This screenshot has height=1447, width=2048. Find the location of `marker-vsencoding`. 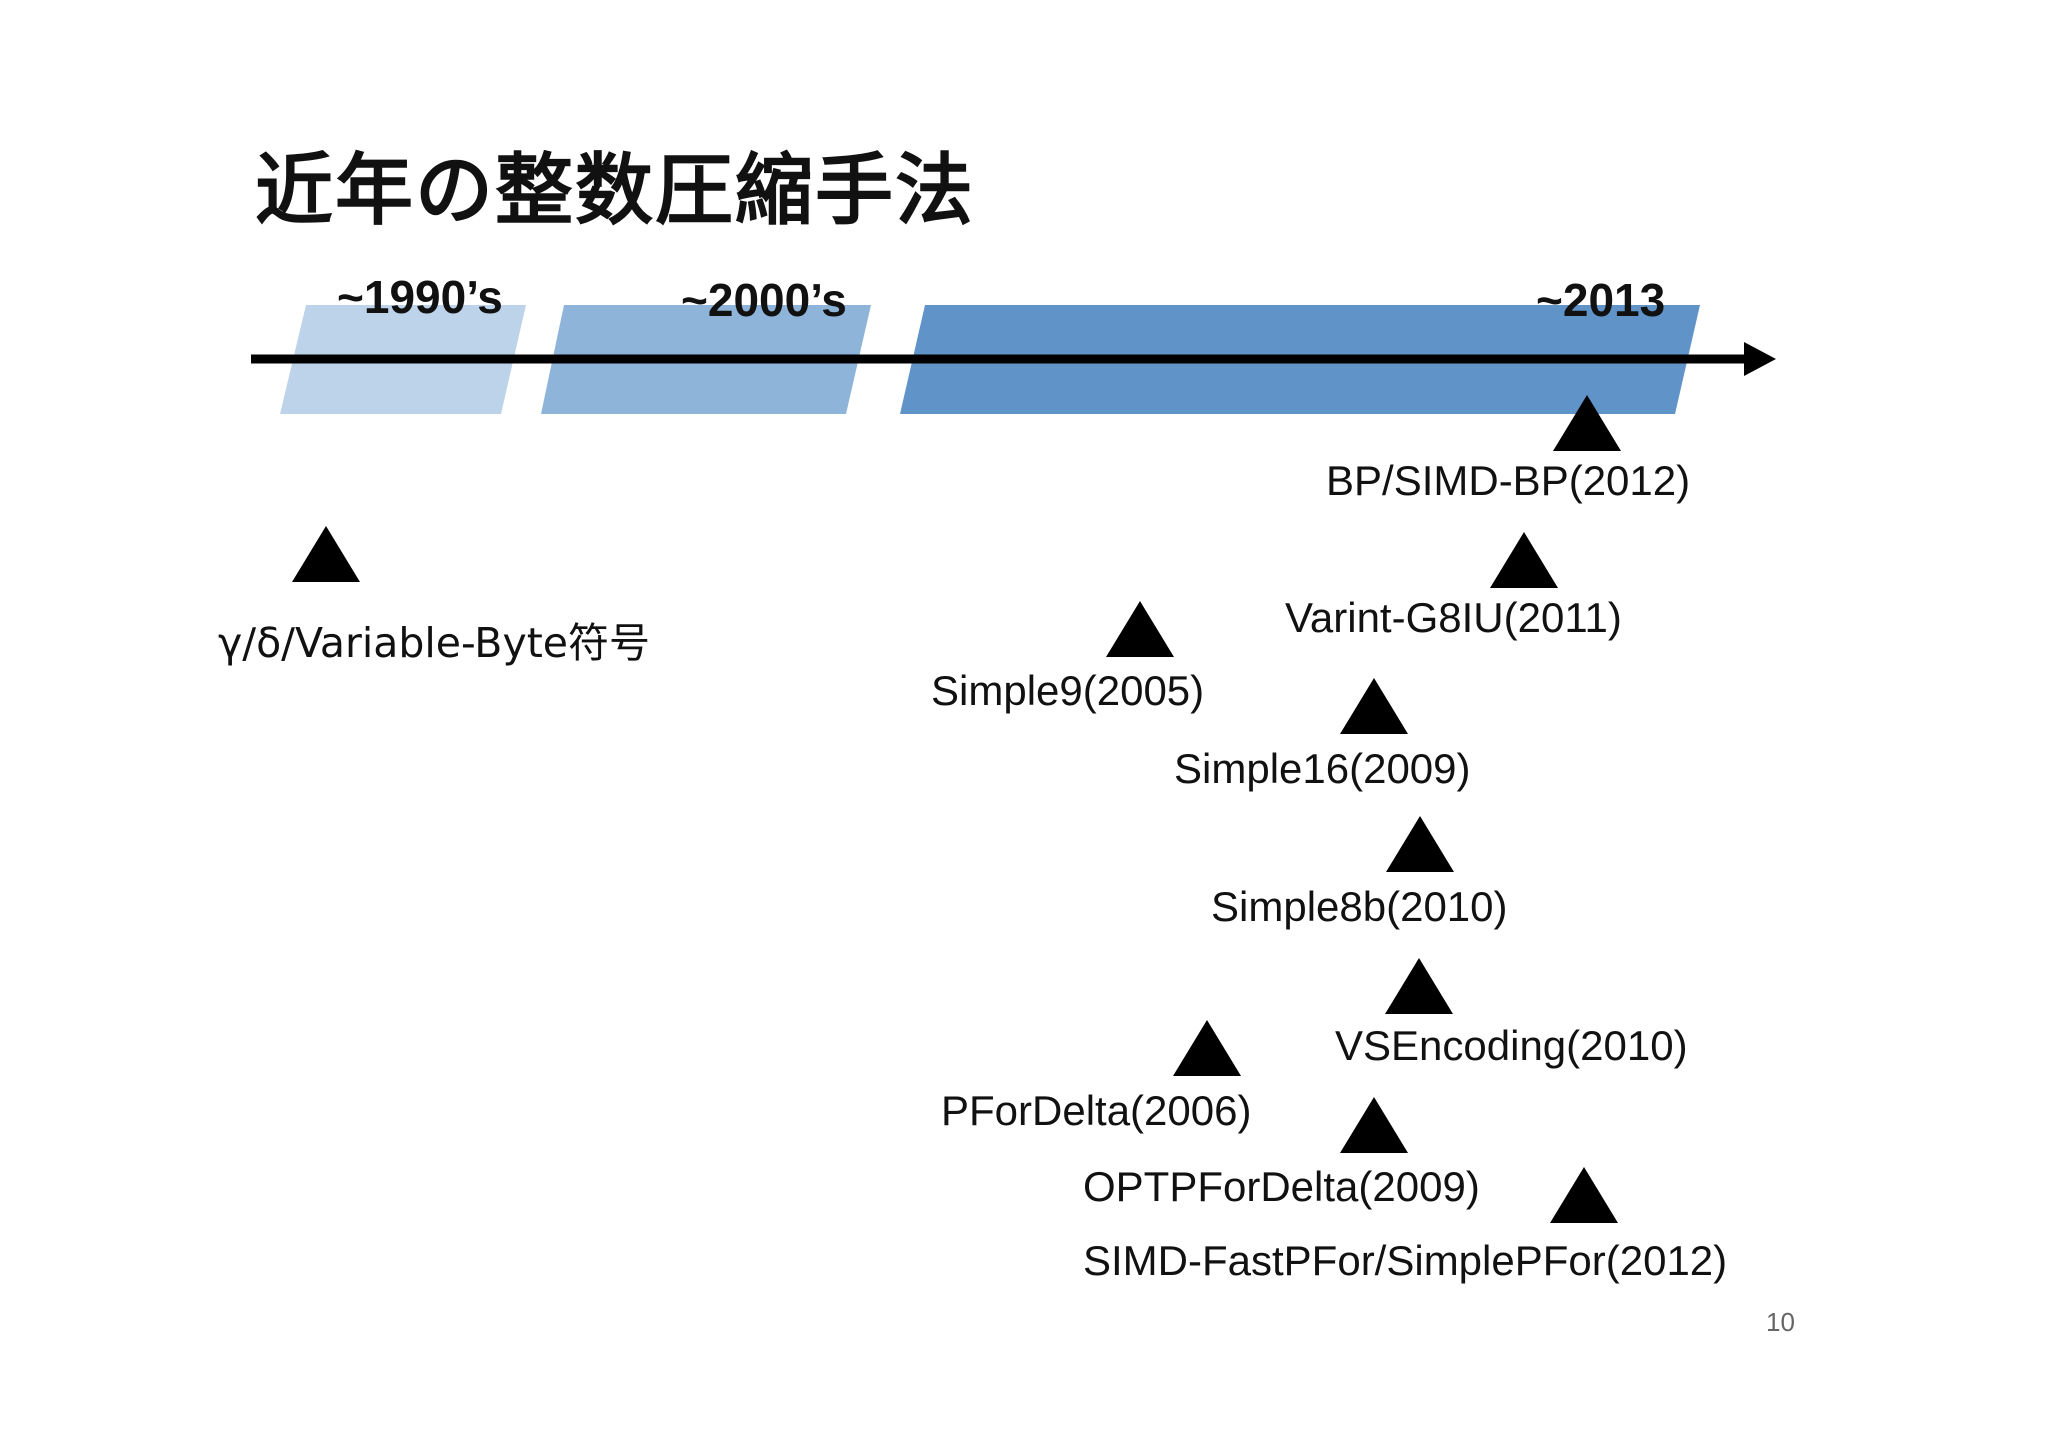

marker-vsencoding is located at coordinates (1419, 986).